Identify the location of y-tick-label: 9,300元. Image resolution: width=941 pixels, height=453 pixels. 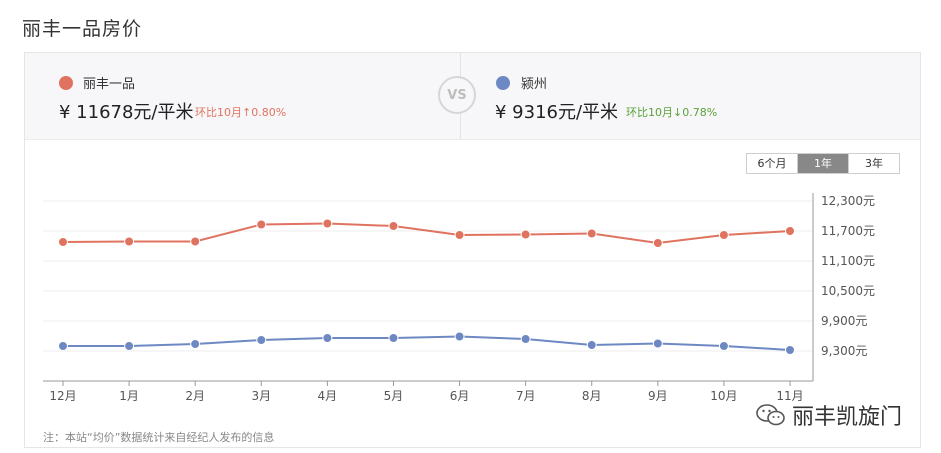
(844, 351).